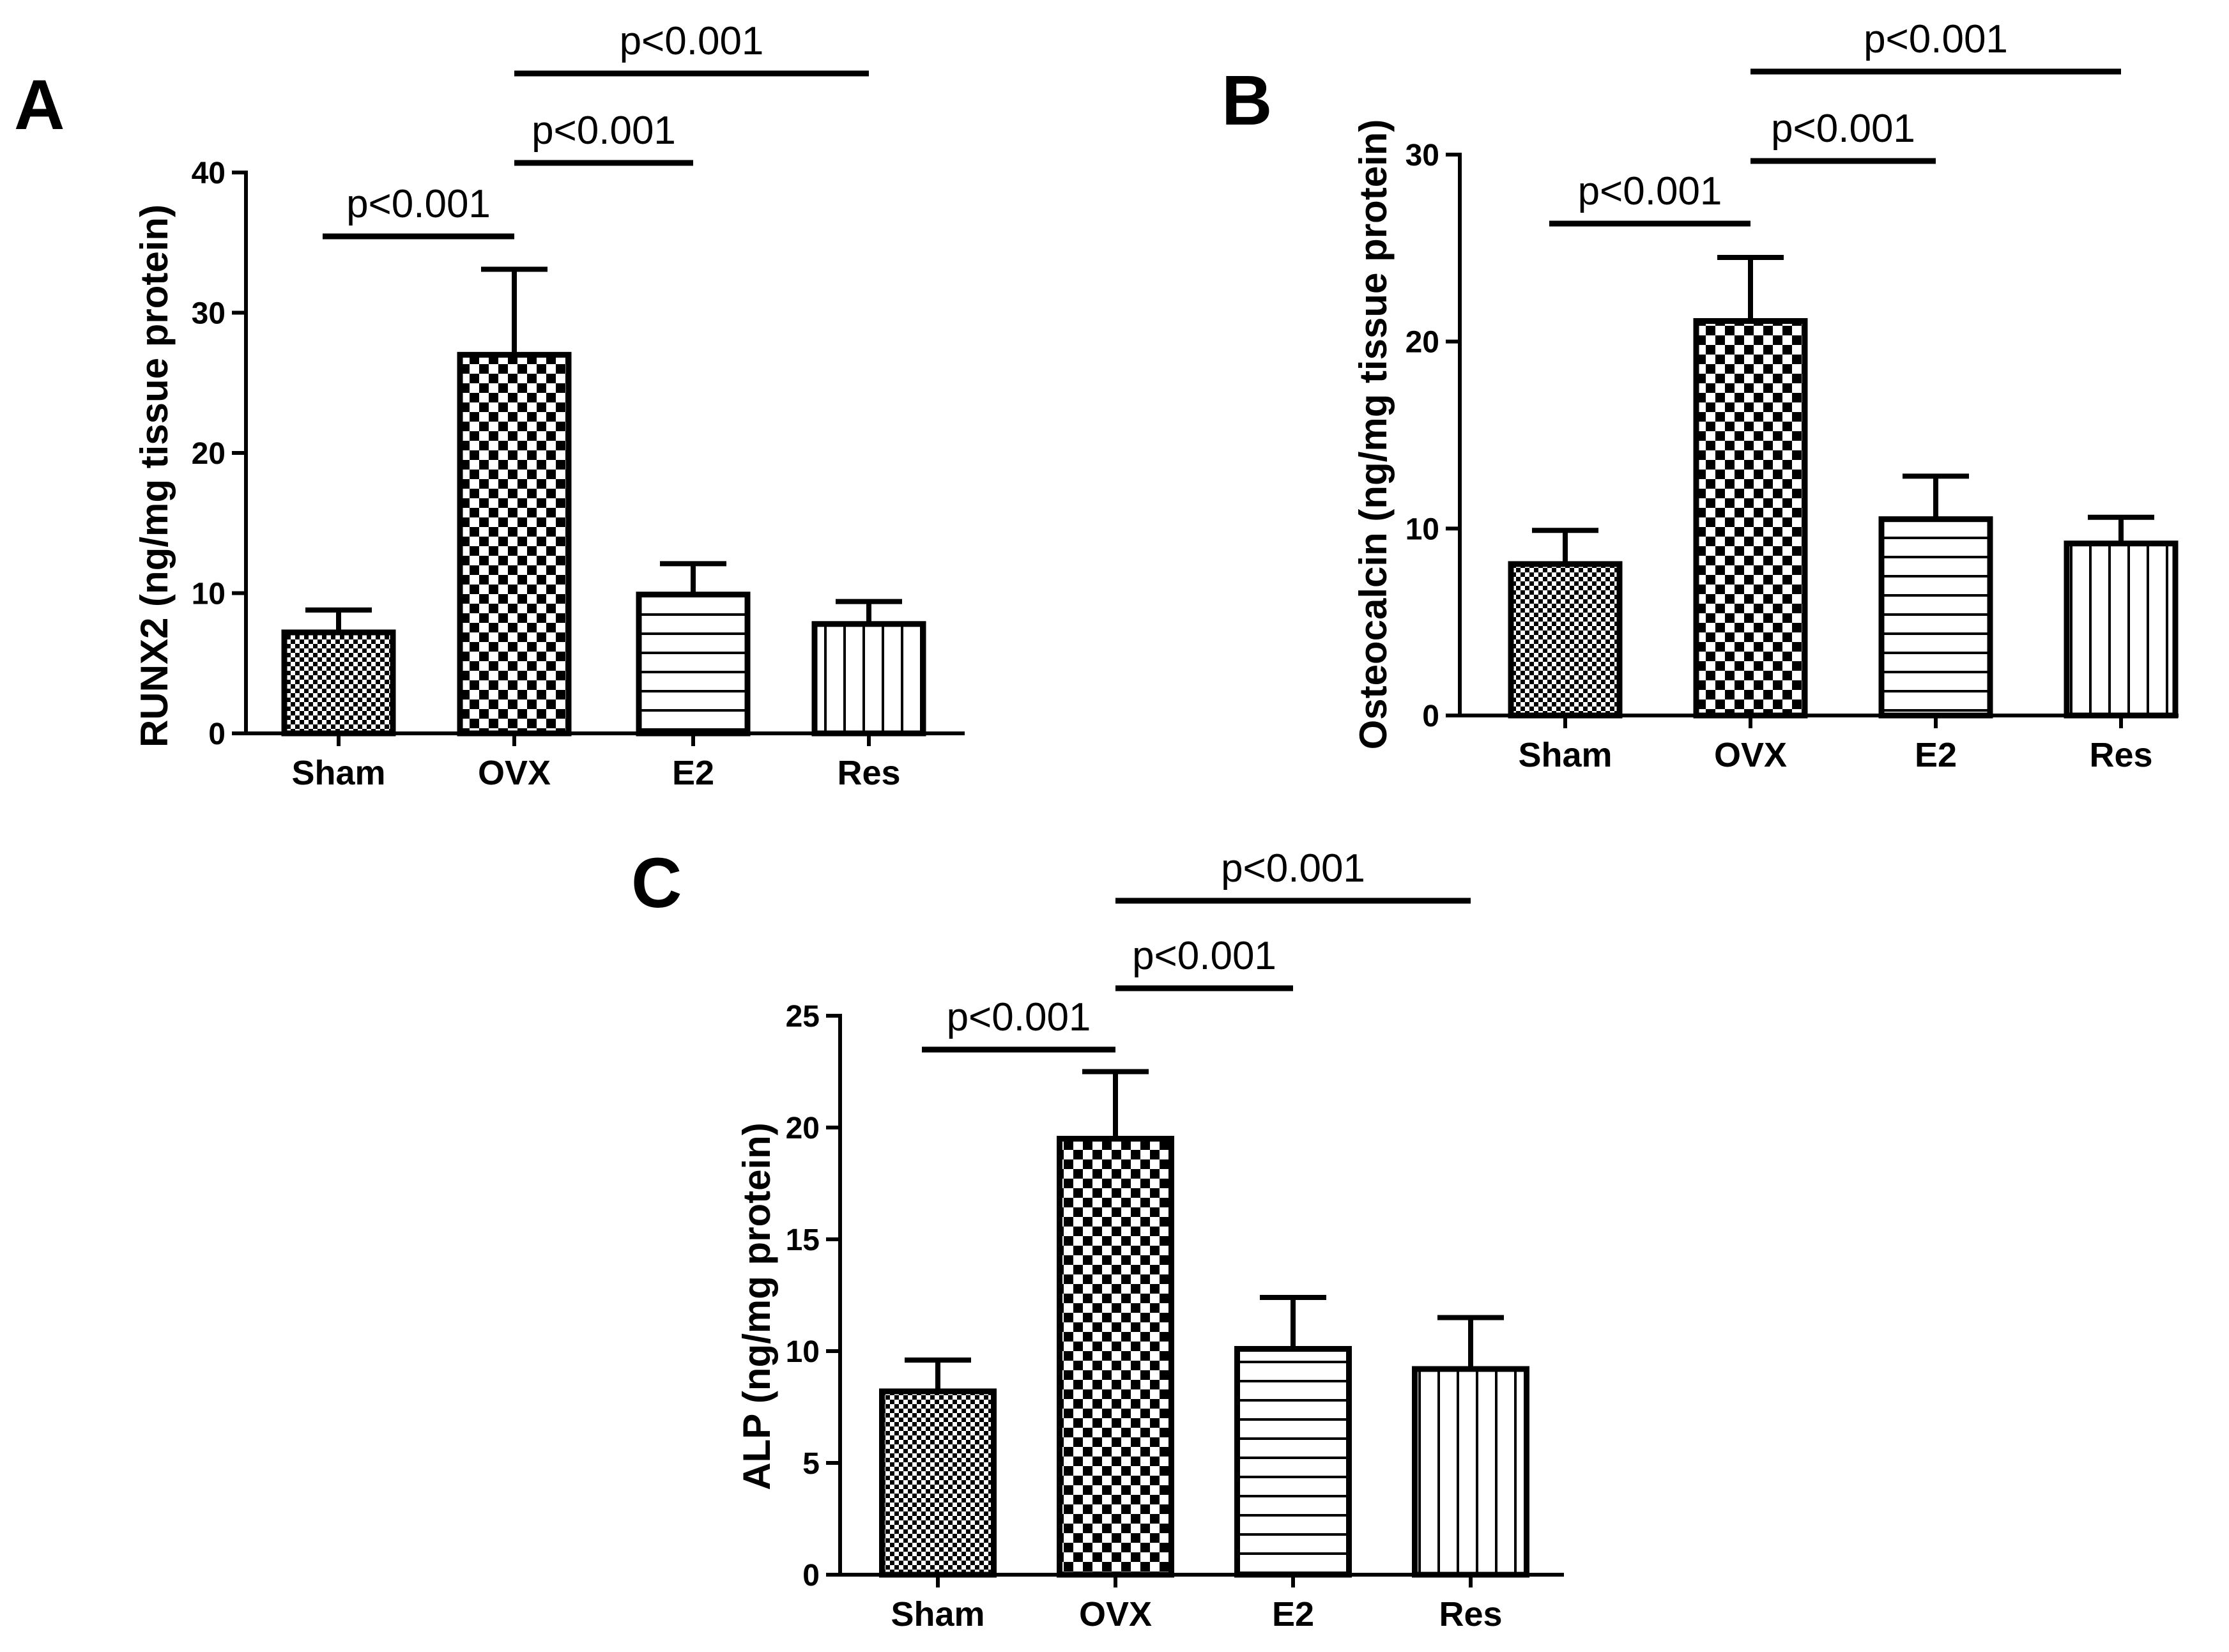 The height and width of the screenshot is (1652, 2229). I want to click on panel-c-y-tick-label: 5, so click(811, 1464).